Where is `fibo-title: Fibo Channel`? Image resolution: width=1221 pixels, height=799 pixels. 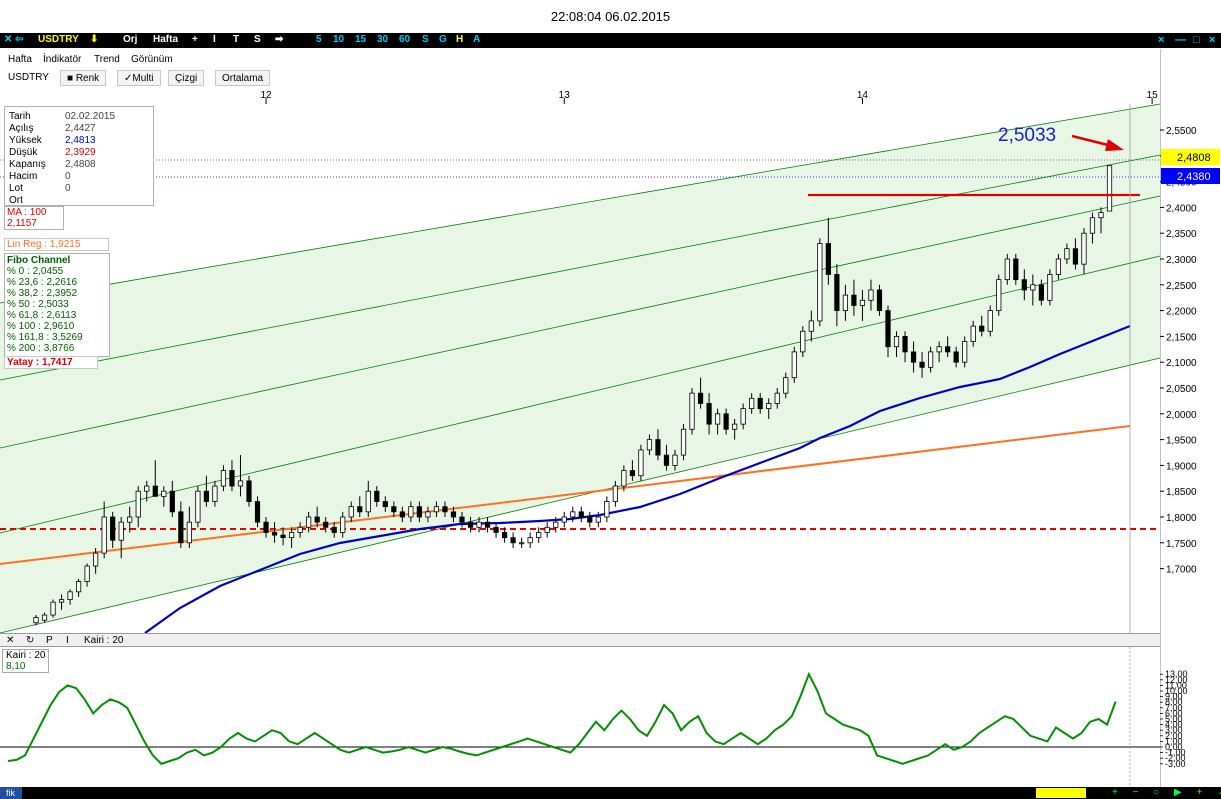
fibo-title: Fibo Channel is located at coordinates (39, 260).